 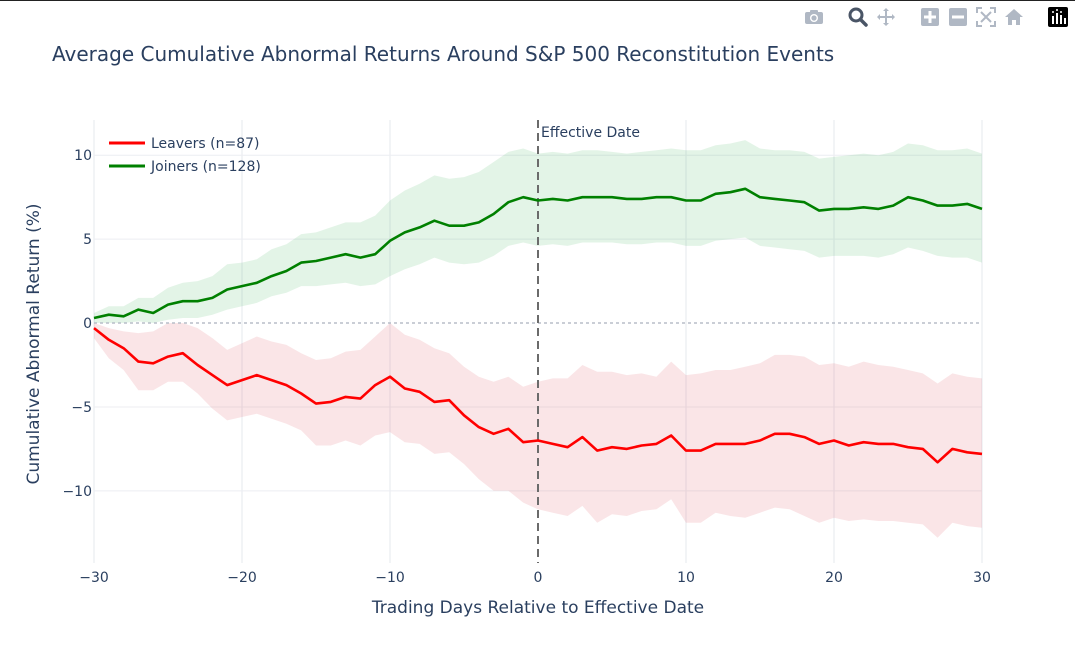 I want to click on legend-item-leavers: Leavers (n=87), so click(x=184, y=144).